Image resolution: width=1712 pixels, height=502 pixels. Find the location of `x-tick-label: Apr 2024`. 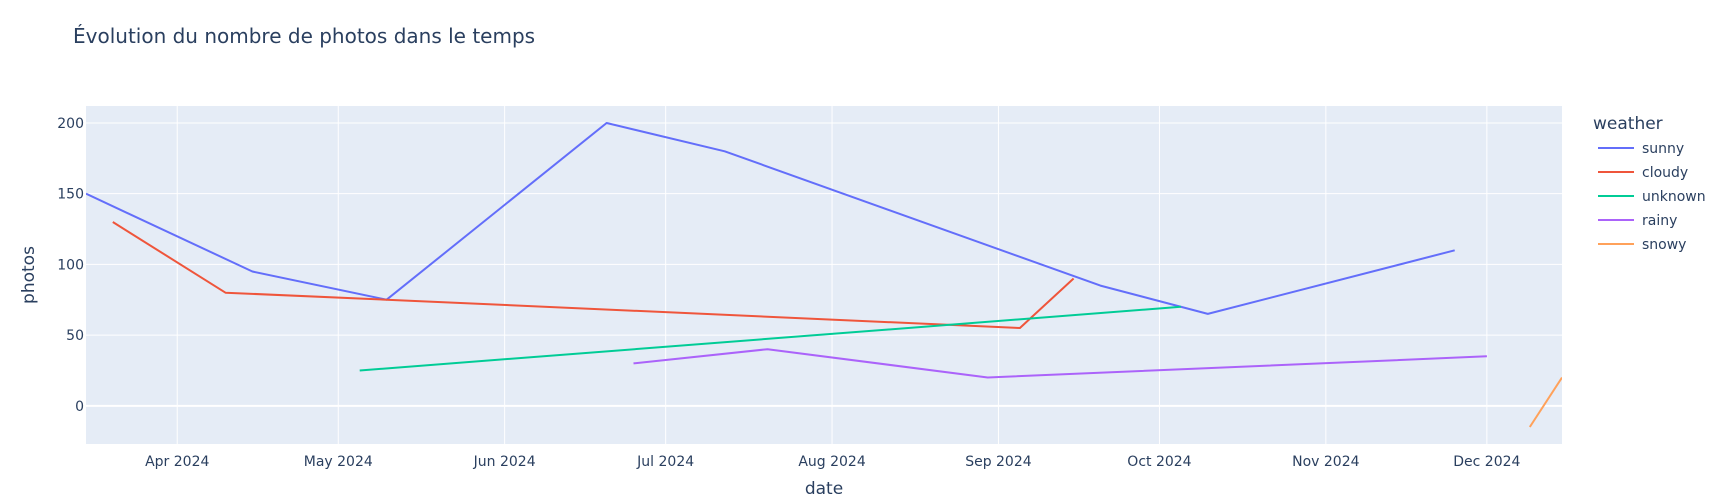

x-tick-label: Apr 2024 is located at coordinates (177, 462).